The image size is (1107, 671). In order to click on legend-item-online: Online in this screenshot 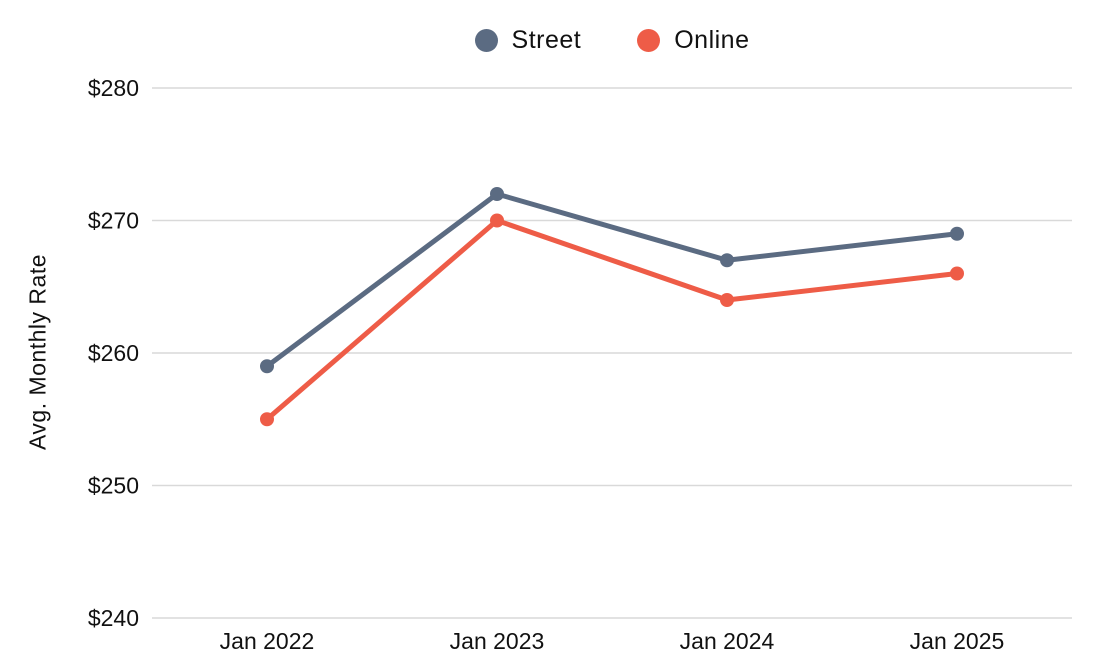, I will do `click(693, 40)`.